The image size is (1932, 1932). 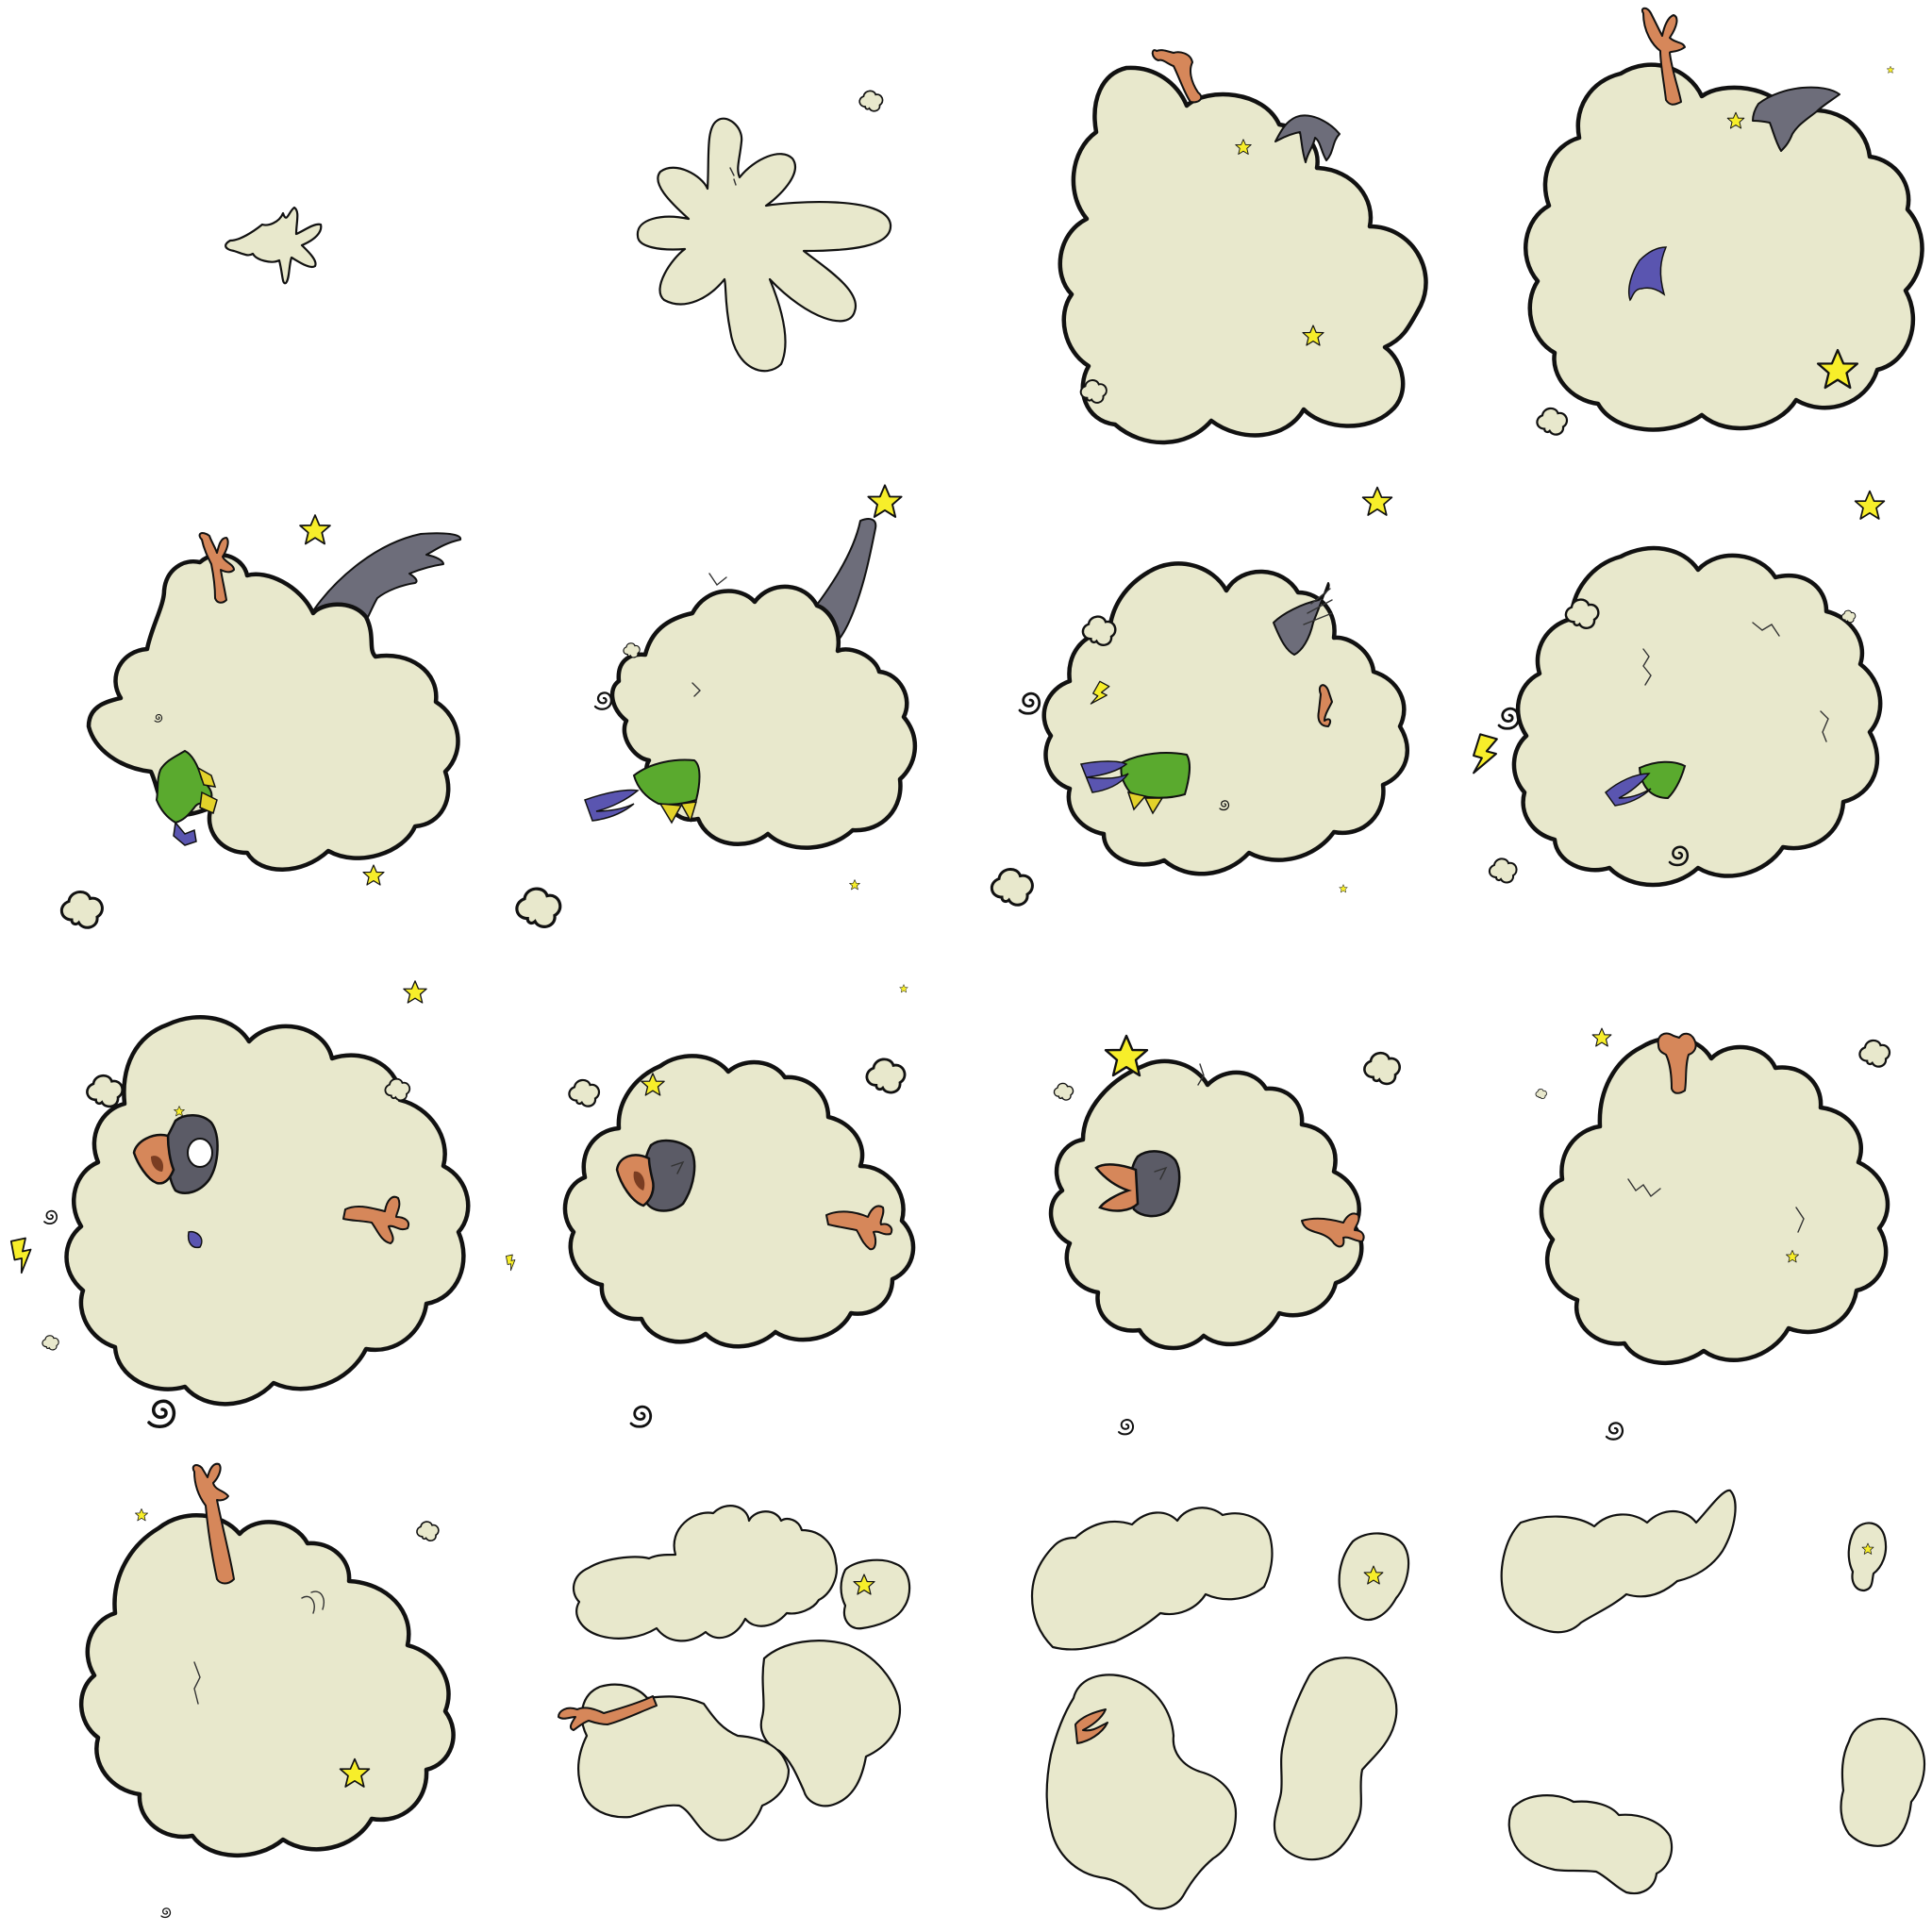 I want to click on beak-open, so click(x=1117, y=1187).